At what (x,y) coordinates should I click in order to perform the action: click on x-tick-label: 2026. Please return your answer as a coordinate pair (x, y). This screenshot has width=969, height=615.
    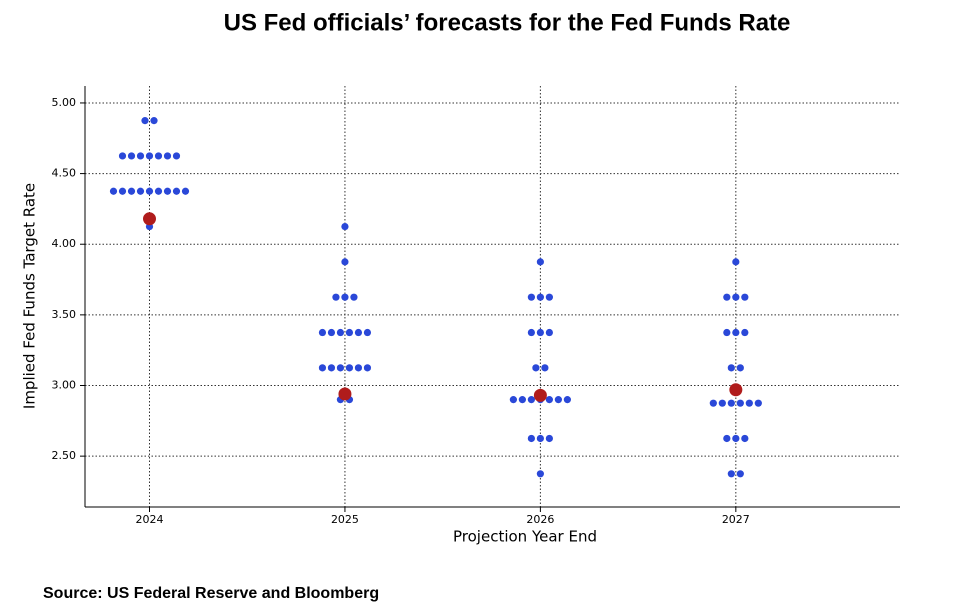
    Looking at the image, I should click on (540, 519).